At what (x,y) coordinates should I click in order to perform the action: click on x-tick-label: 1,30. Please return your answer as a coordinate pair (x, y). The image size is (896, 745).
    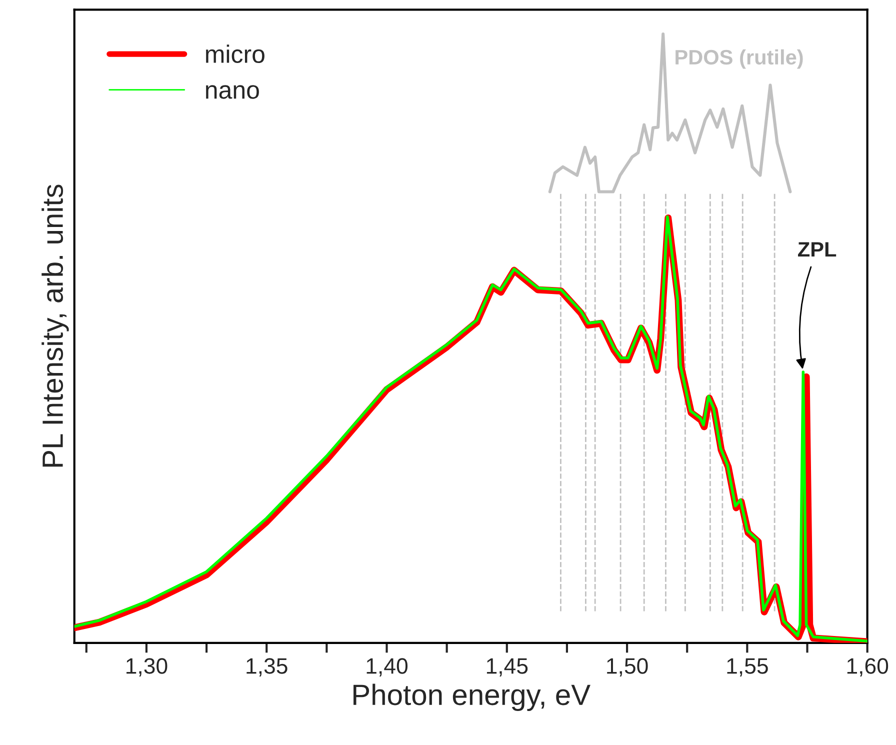
    Looking at the image, I should click on (147, 667).